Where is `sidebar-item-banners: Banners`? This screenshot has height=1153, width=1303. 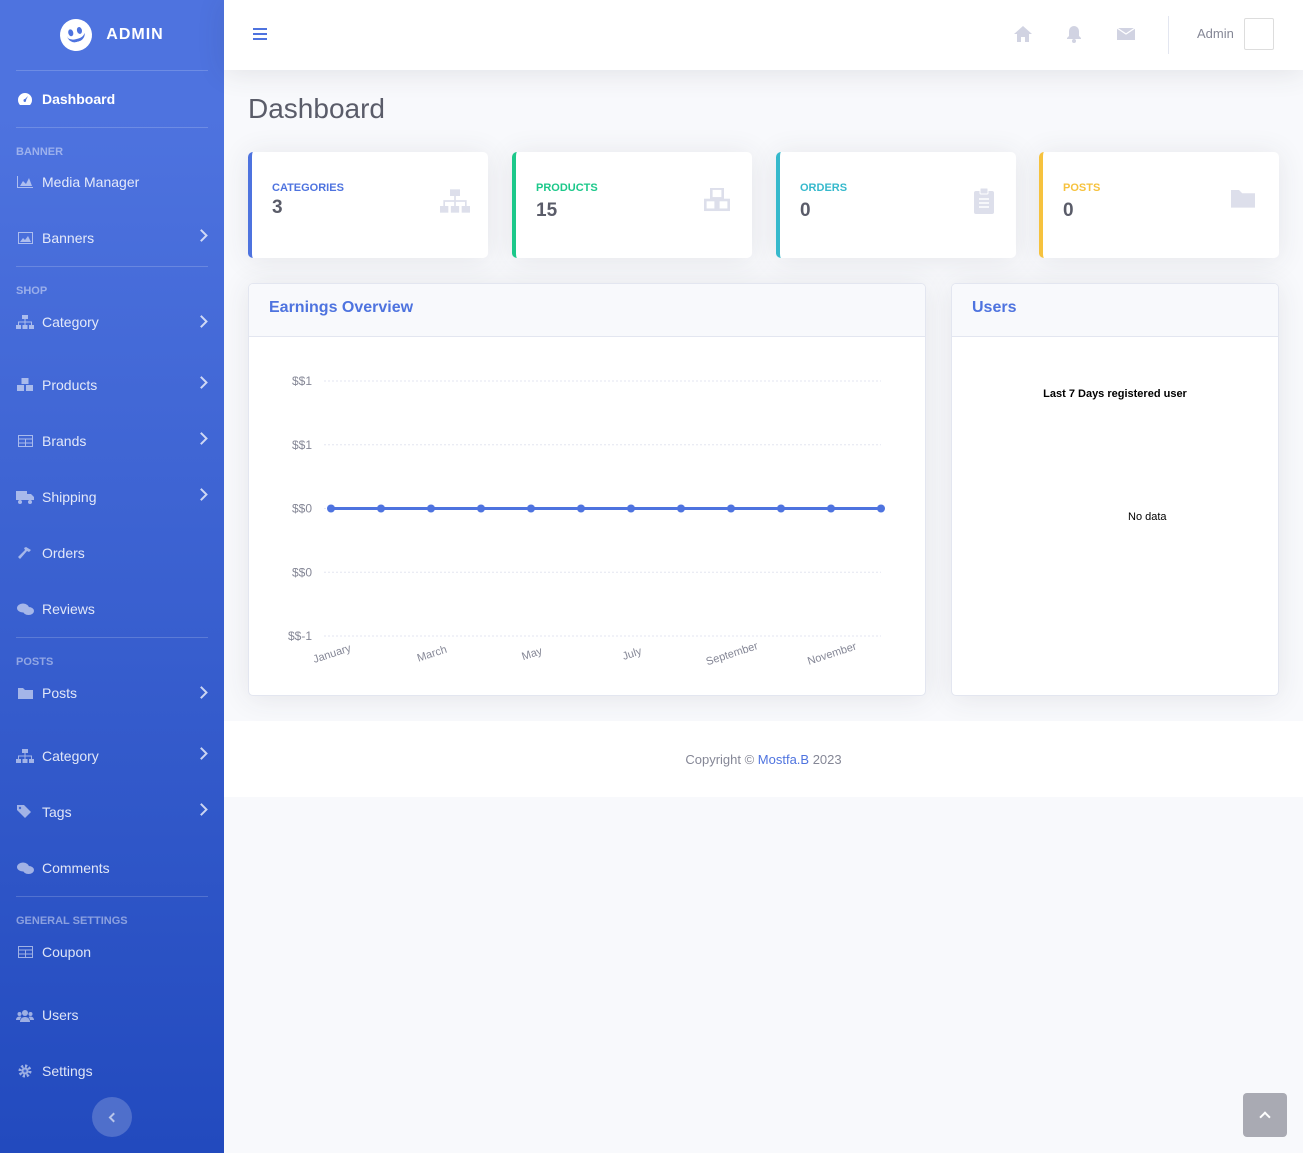 sidebar-item-banners: Banners is located at coordinates (112, 238).